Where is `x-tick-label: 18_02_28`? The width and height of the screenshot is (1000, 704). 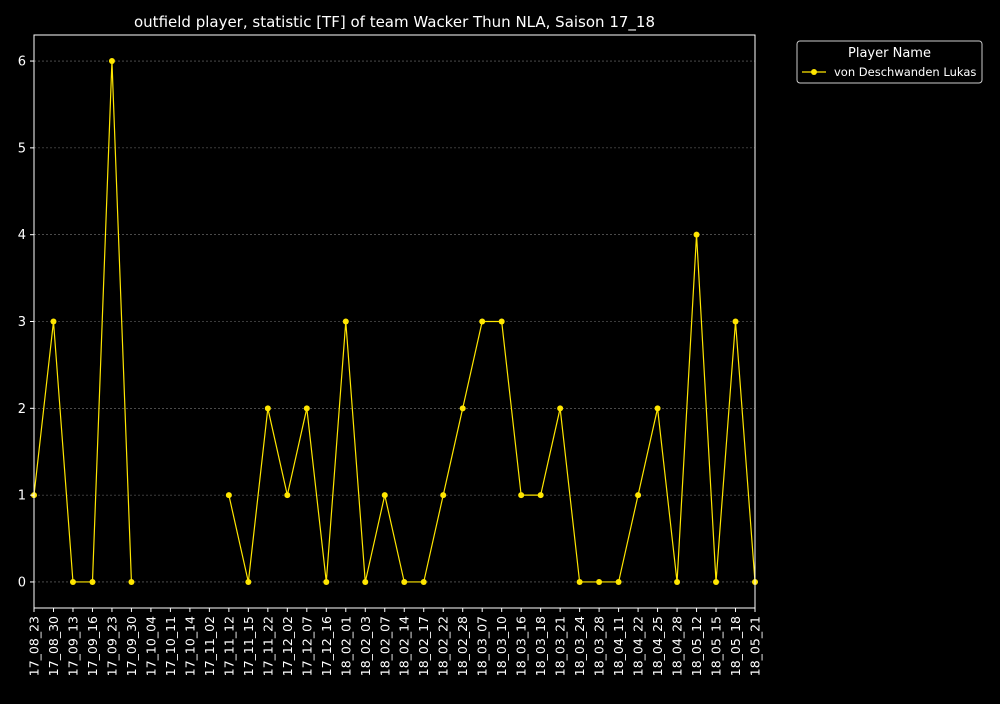 x-tick-label: 18_02_28 is located at coordinates (462, 646).